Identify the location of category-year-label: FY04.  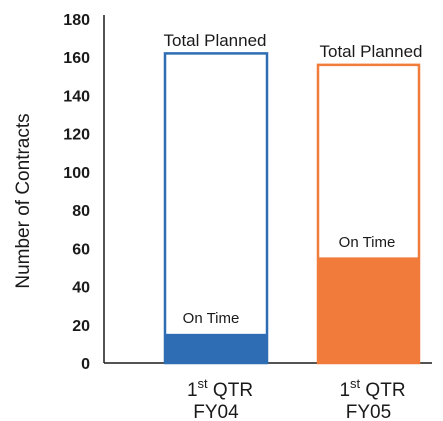
(216, 411).